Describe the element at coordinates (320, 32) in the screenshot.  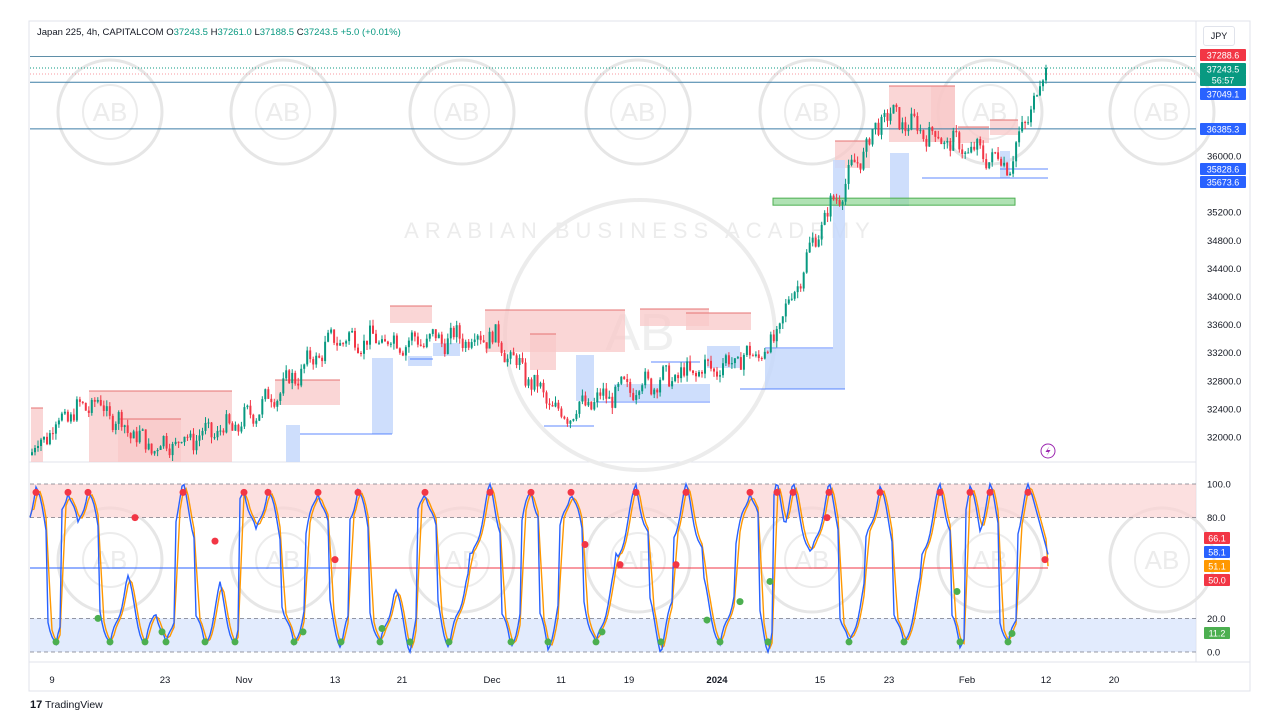
I see `close-value: 37243.5` at that location.